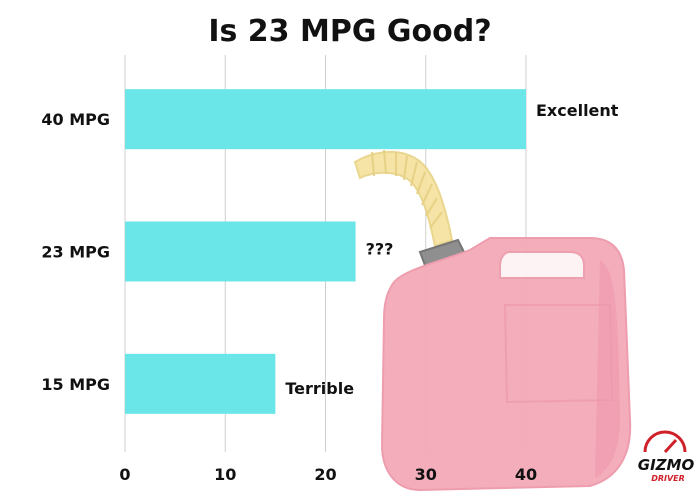 This screenshot has height=500, width=700. Describe the element at coordinates (526, 474) in the screenshot. I see `x-tick-label: 40` at that location.